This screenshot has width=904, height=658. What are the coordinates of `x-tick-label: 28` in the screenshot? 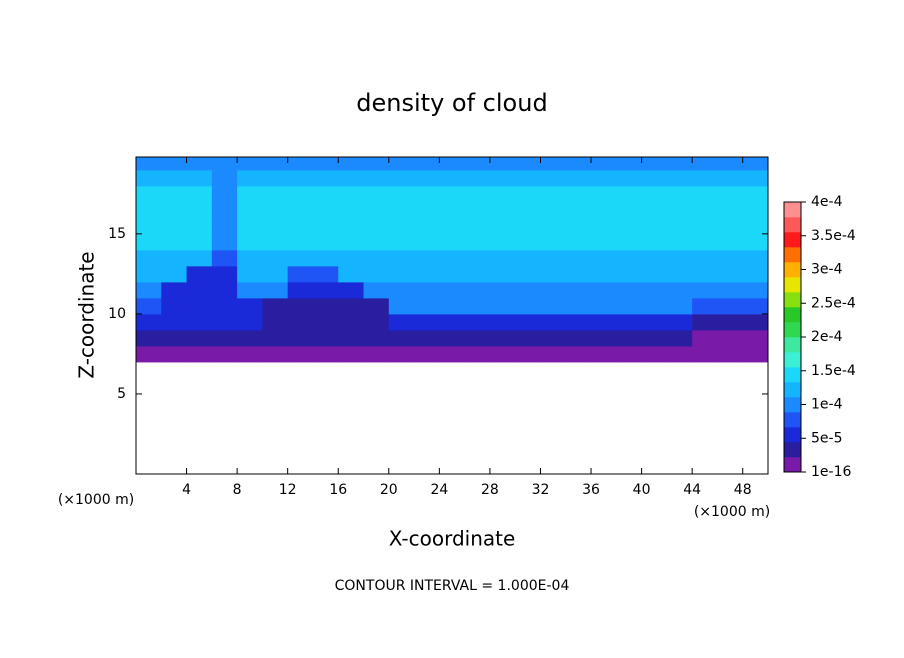 It's located at (490, 490).